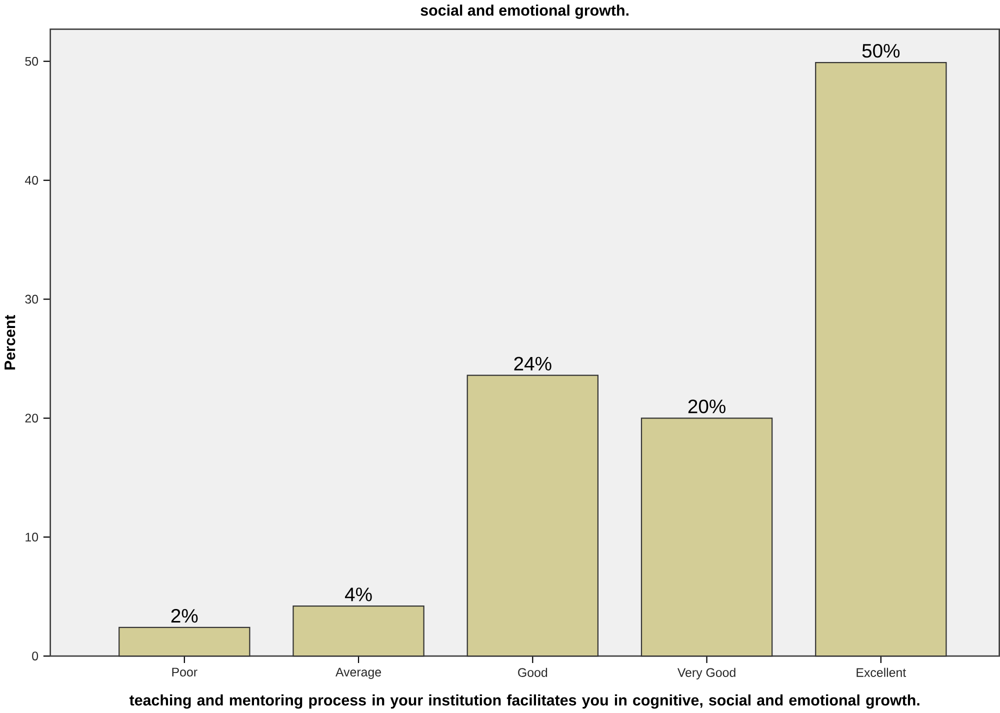 The height and width of the screenshot is (713, 1000). What do you see at coordinates (533, 672) in the screenshot?
I see `x-tick-label: Good` at bounding box center [533, 672].